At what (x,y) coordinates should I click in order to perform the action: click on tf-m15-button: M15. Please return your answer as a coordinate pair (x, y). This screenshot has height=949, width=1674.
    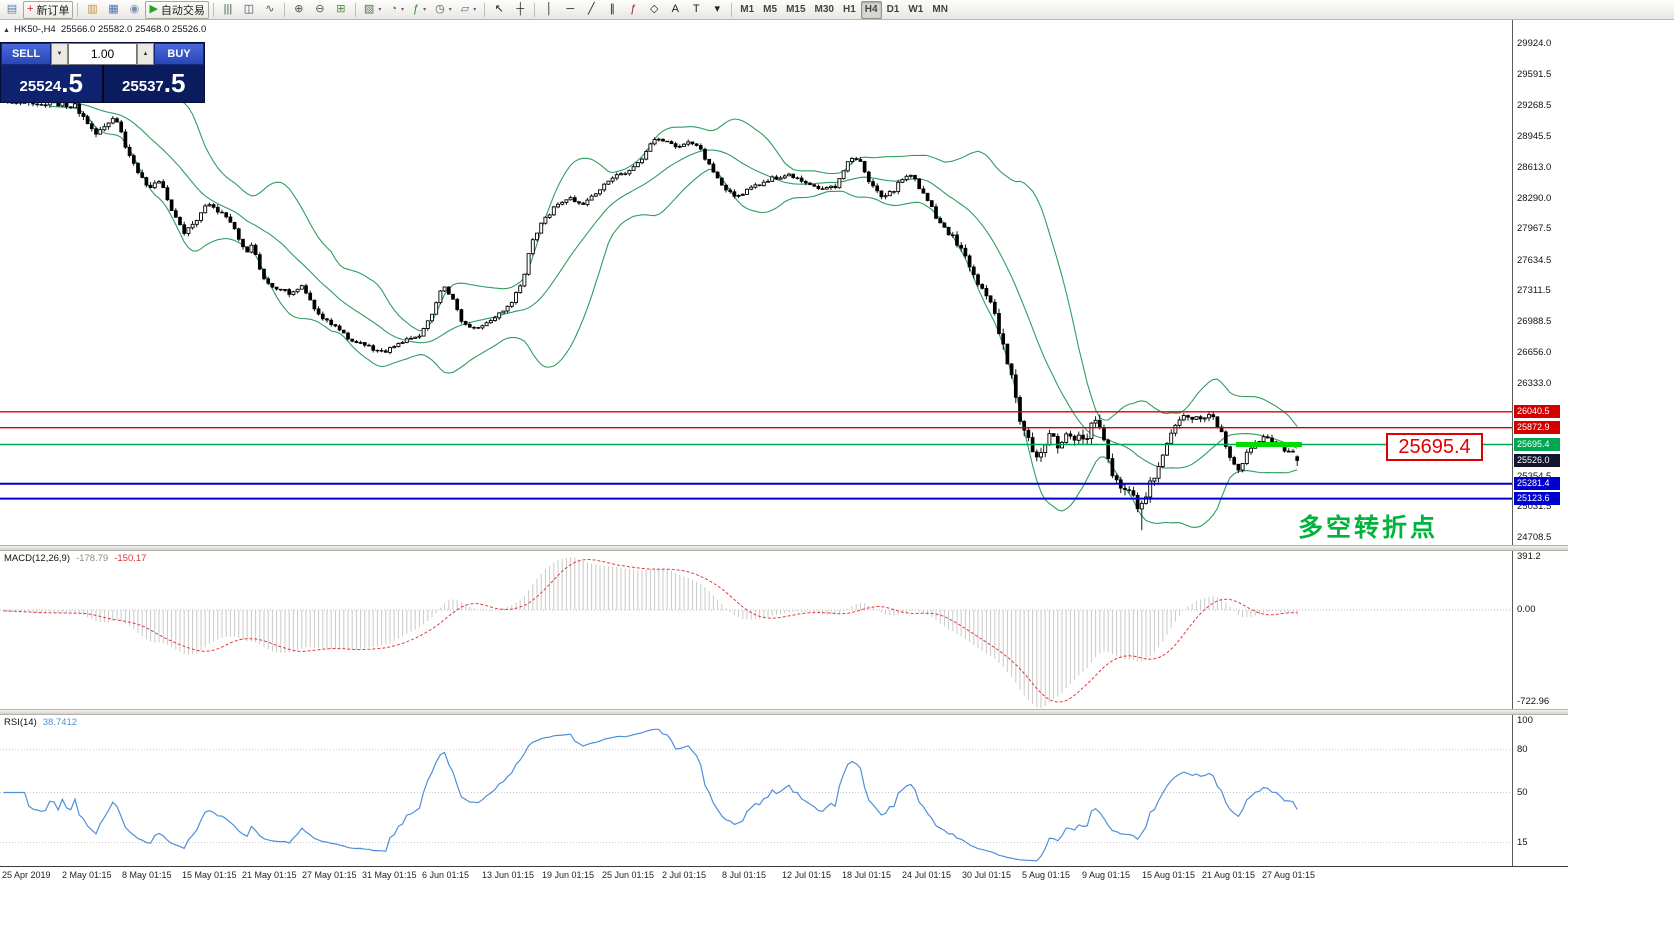
    Looking at the image, I should click on (795, 10).